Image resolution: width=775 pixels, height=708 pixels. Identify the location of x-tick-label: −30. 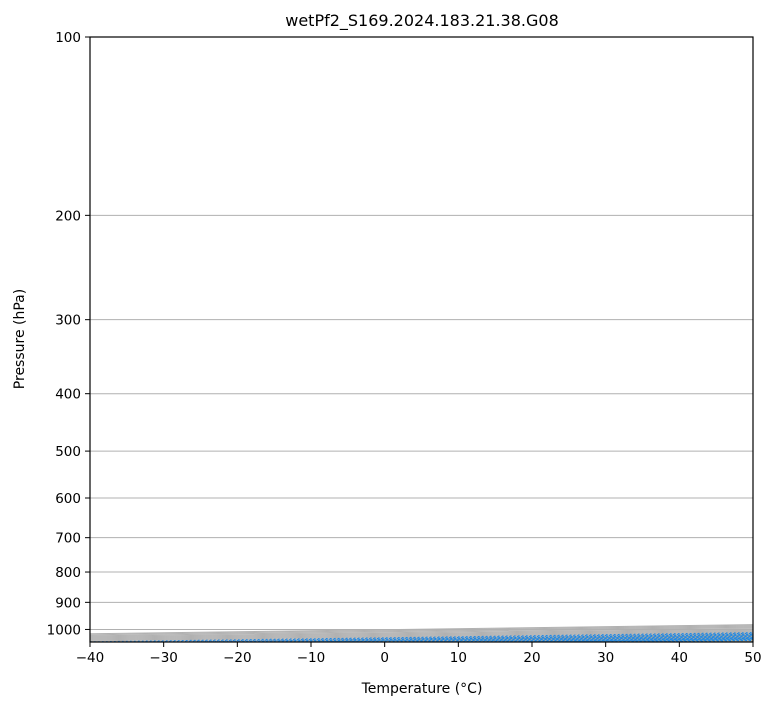
(163, 658).